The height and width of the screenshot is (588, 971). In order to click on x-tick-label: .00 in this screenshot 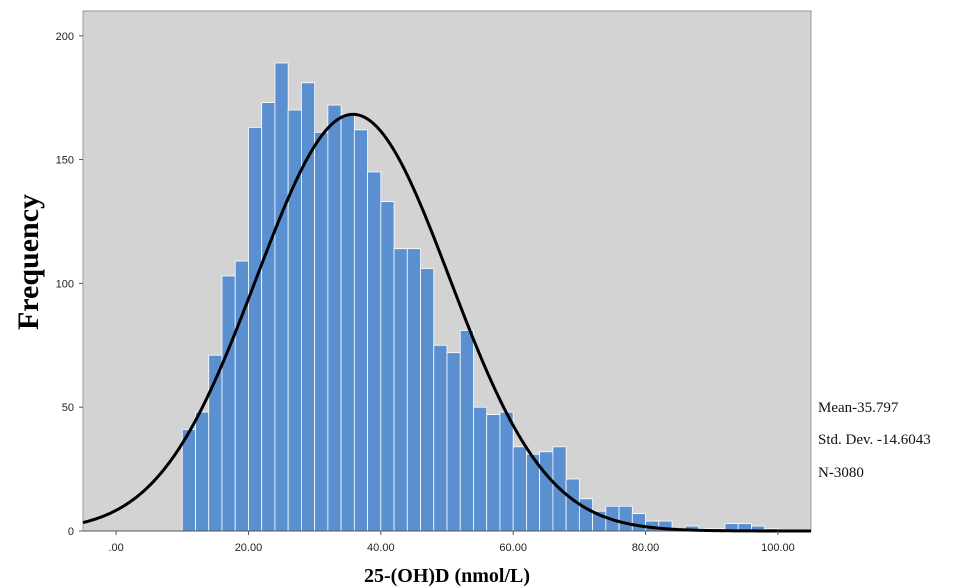, I will do `click(115, 548)`.